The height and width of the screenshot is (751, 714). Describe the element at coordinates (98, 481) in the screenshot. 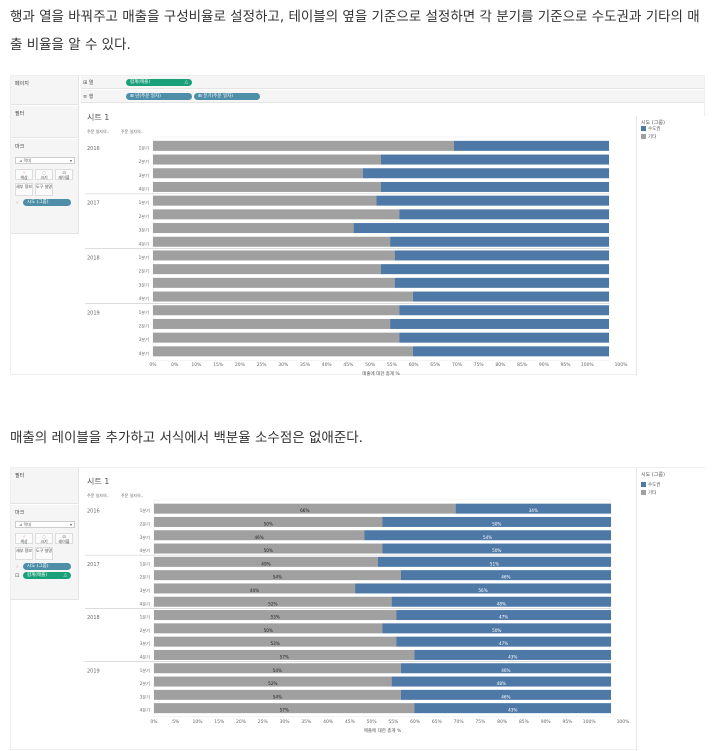

I see `sheet-title-2: 시트 1` at that location.